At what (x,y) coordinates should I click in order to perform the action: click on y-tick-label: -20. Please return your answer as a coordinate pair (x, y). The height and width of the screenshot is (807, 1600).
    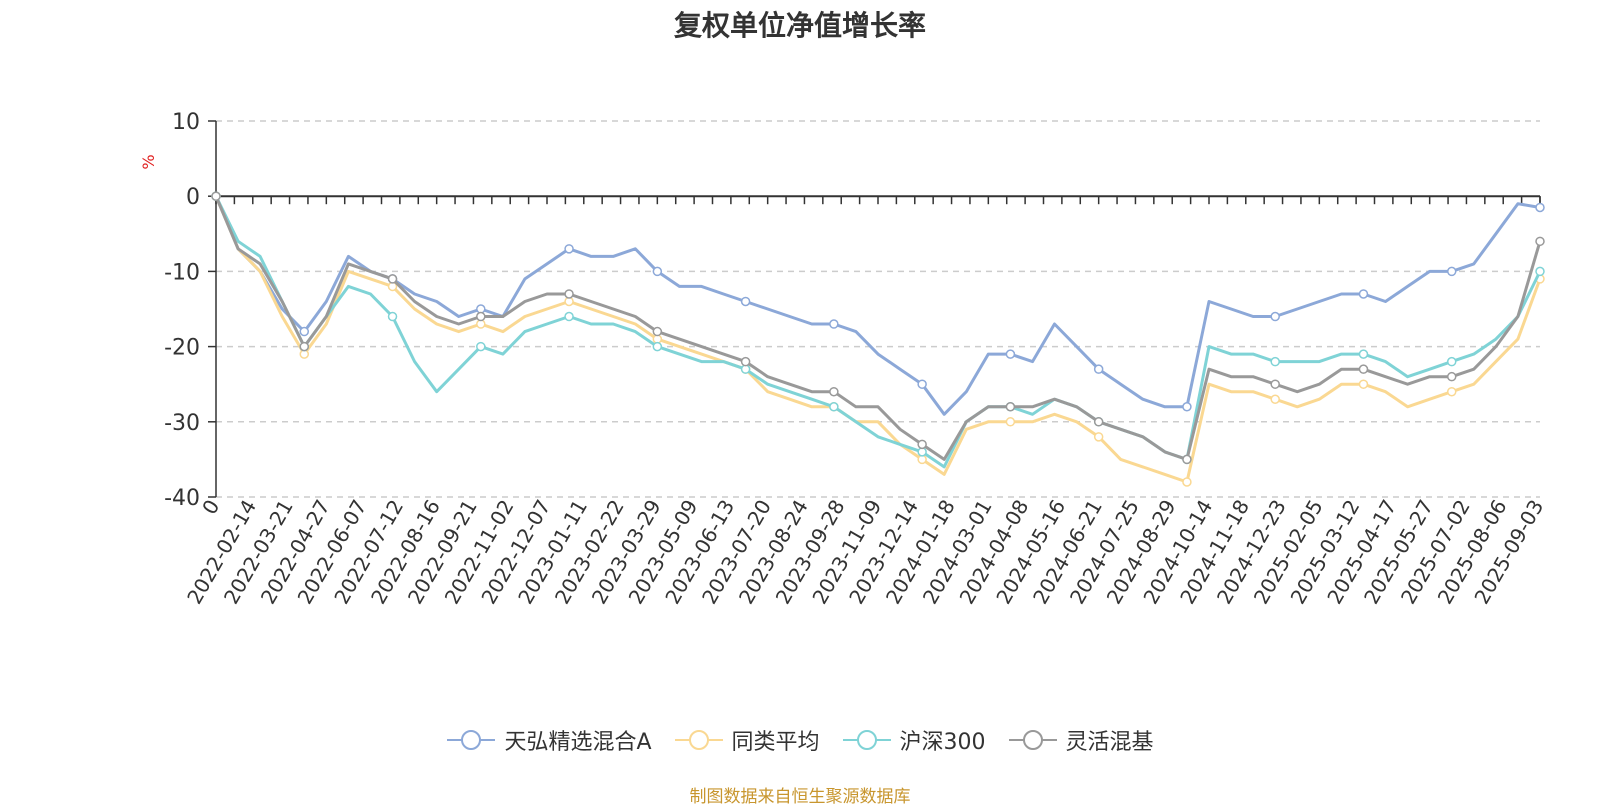
    Looking at the image, I should click on (182, 348).